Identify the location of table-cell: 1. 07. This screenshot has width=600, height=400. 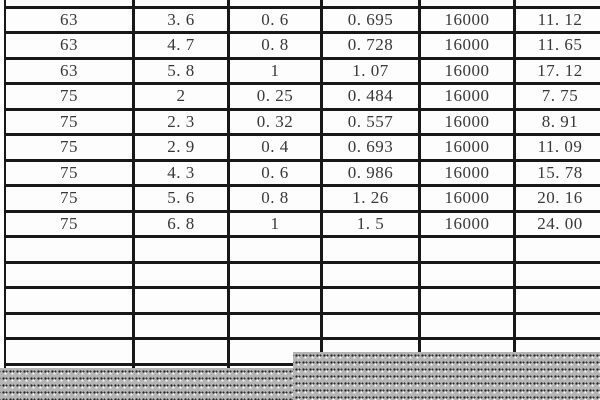
(370, 70).